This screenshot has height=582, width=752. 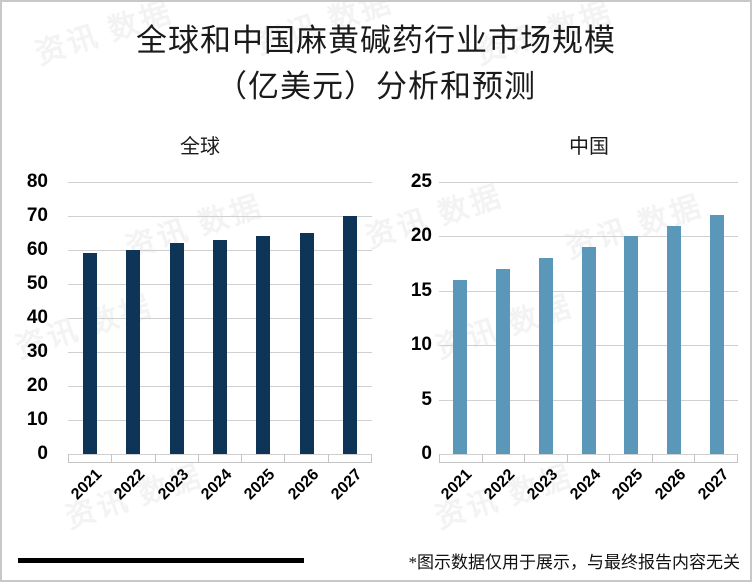 I want to click on x-axis-labels-global: 2021 2022 2023 2024 2025 2026 2027, so click(x=219, y=490).